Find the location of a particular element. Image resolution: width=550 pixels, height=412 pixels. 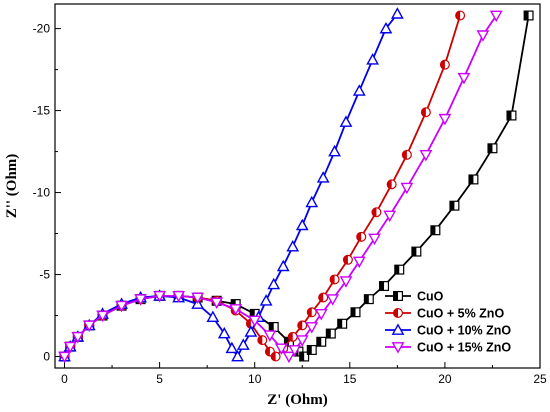

x-tick-label: 10 is located at coordinates (255, 379).